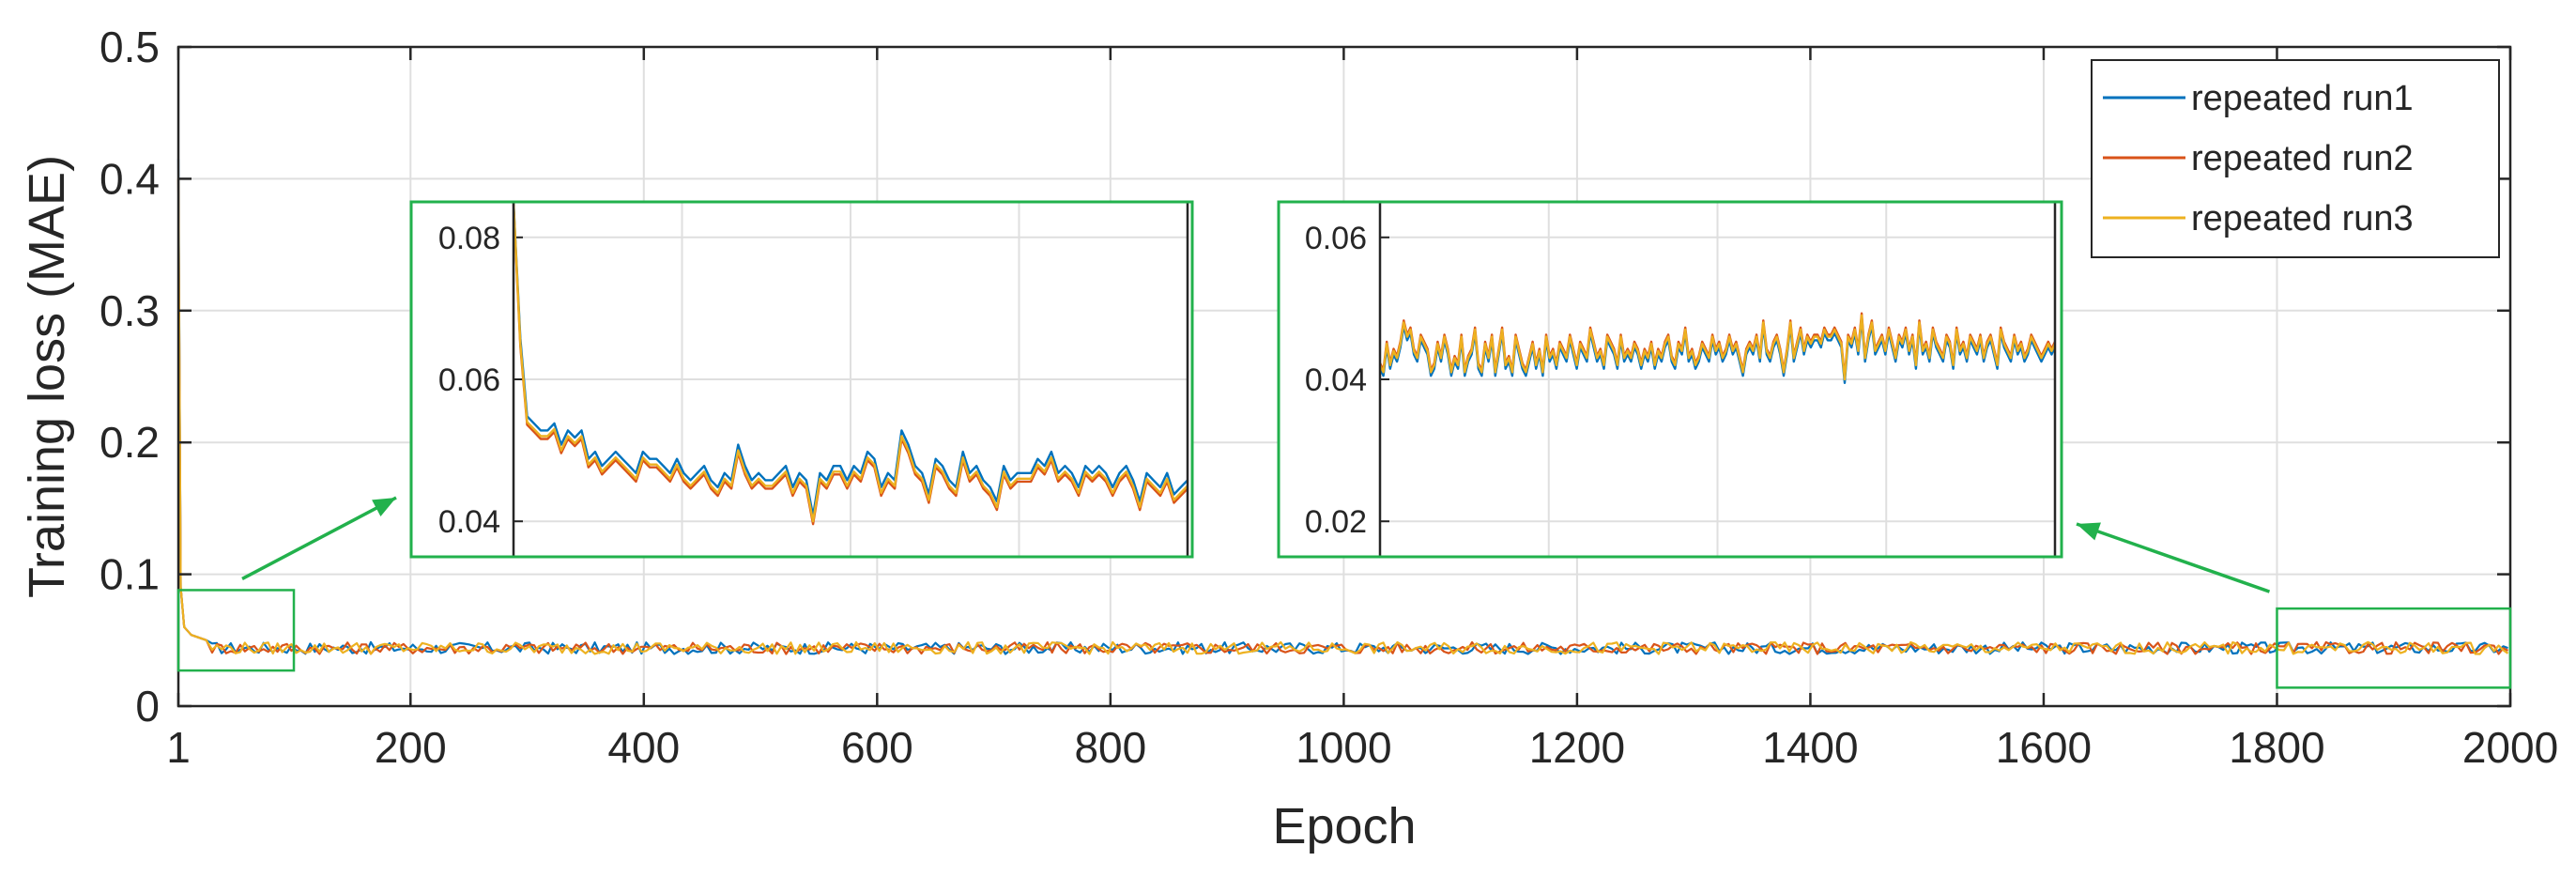  Describe the element at coordinates (2302, 219) in the screenshot. I see `legend-label-3: repeated run3` at that location.